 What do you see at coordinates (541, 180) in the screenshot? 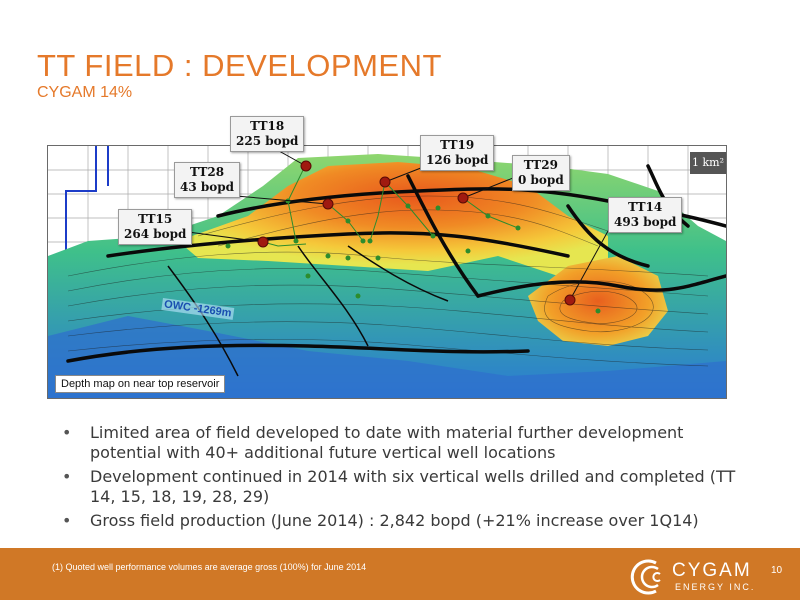
I see `well-rate: 0 bopd` at bounding box center [541, 180].